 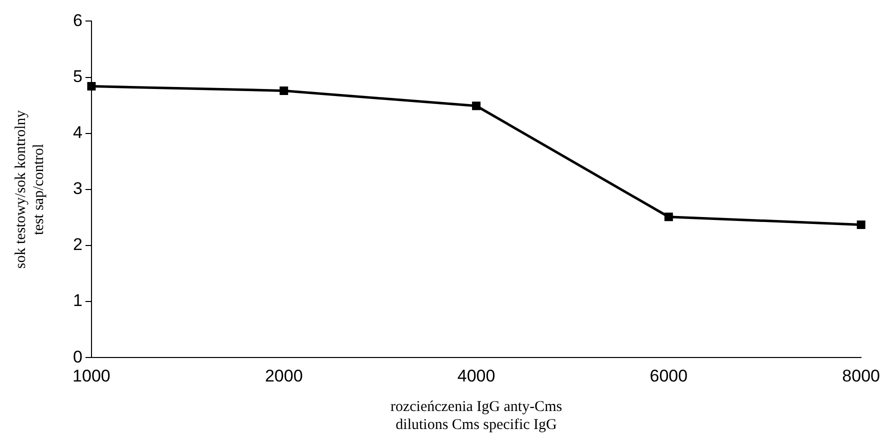 What do you see at coordinates (77, 188) in the screenshot?
I see `y-tick-label: 3` at bounding box center [77, 188].